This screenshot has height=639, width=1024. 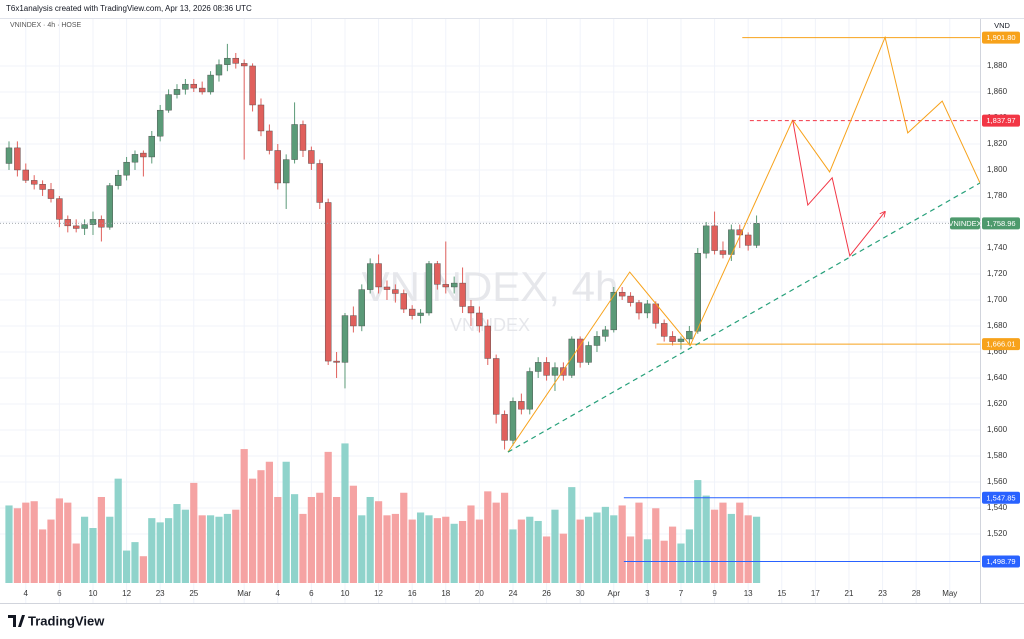 What do you see at coordinates (916, 593) in the screenshot?
I see `x-tick-label: 28` at bounding box center [916, 593].